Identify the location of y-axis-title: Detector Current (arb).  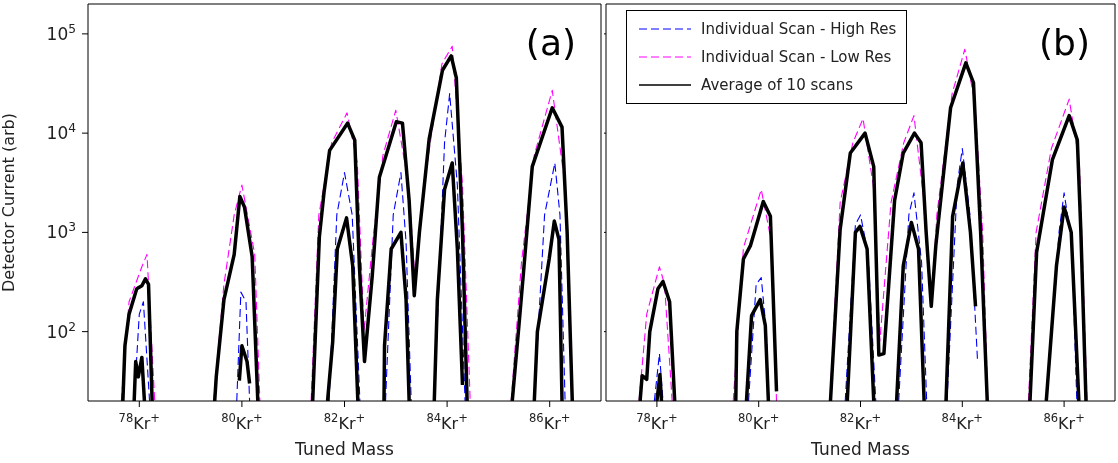
(9, 202).